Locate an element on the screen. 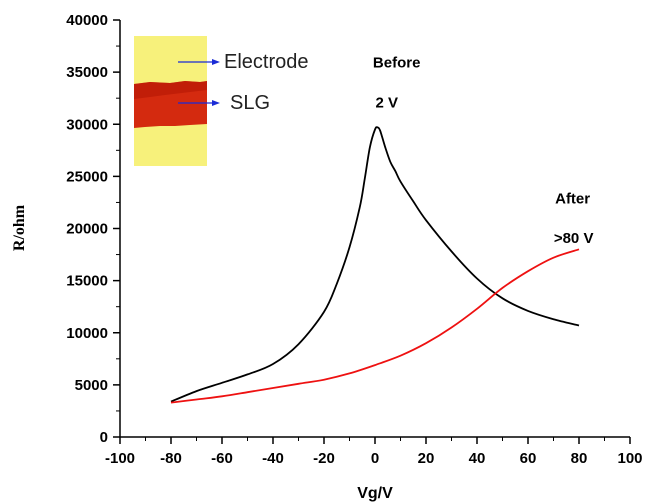 This screenshot has height=503, width=650. x-tick-label: -40 is located at coordinates (273, 458).